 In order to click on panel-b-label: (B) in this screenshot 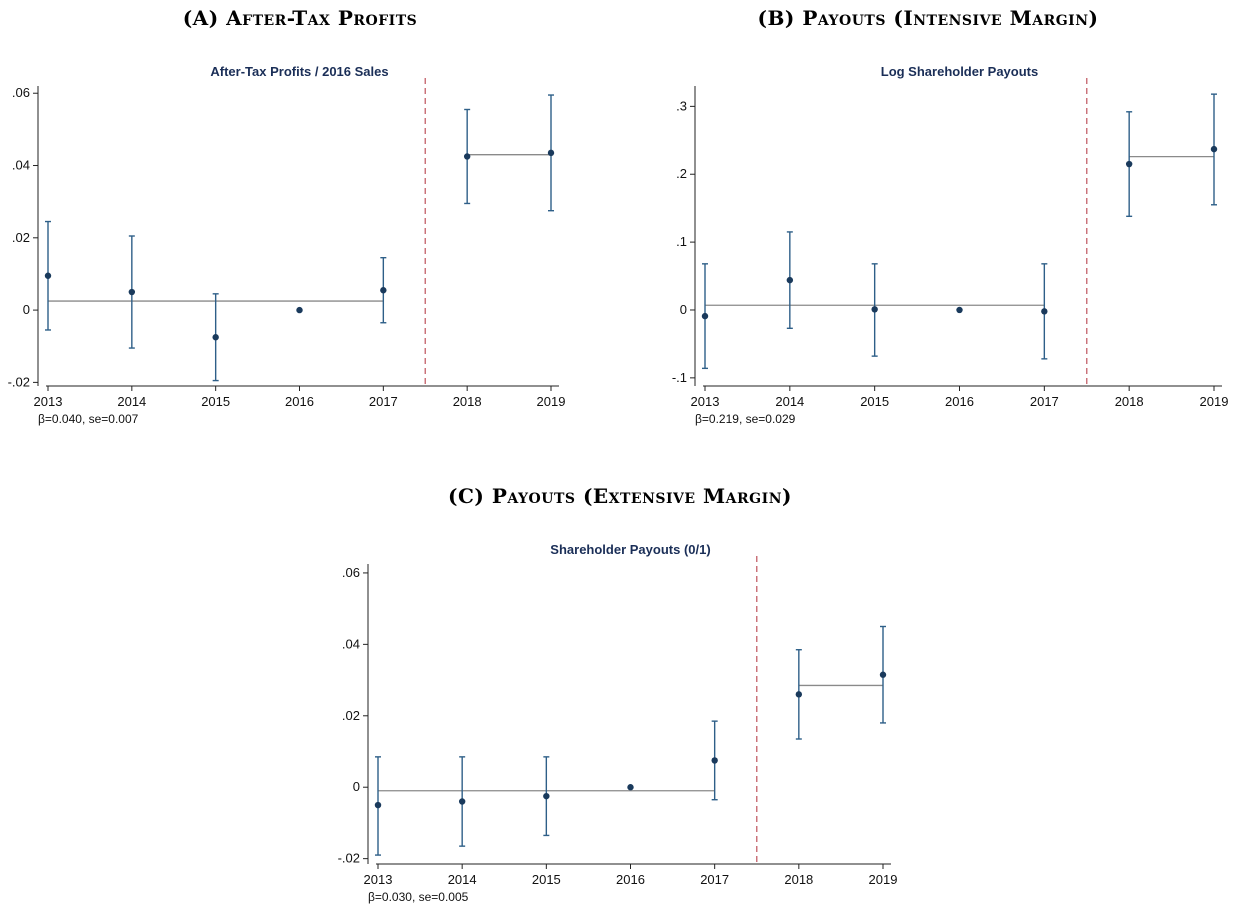, I will do `click(780, 18)`.